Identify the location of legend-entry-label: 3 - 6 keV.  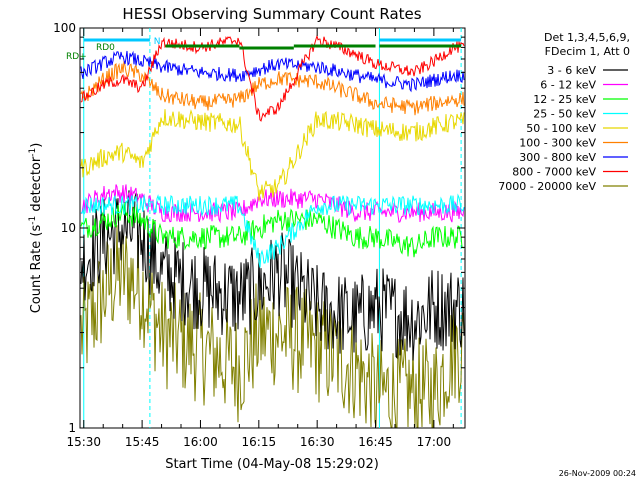
(571, 70).